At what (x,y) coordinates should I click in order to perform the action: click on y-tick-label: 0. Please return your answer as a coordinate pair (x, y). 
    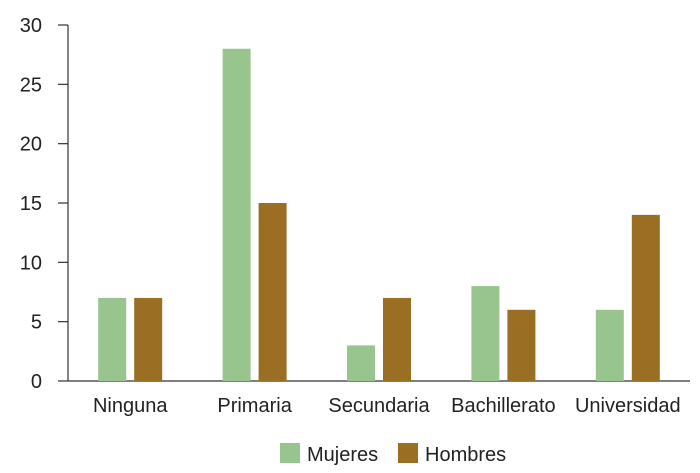
    Looking at the image, I should click on (36, 382).